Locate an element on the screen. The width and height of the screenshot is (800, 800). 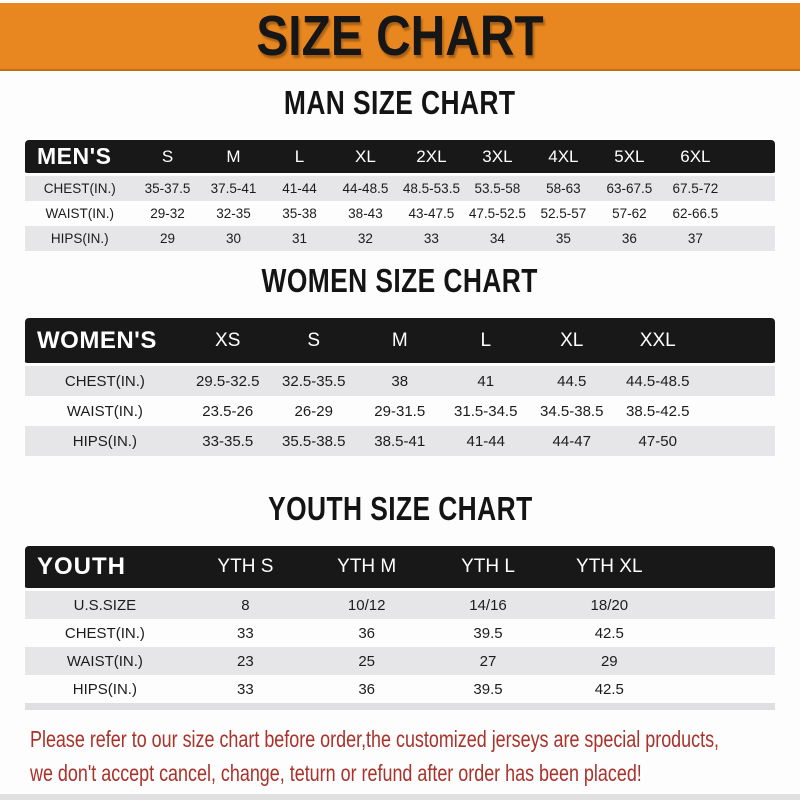
size-value-cell: 33-35.5 is located at coordinates (227, 441).